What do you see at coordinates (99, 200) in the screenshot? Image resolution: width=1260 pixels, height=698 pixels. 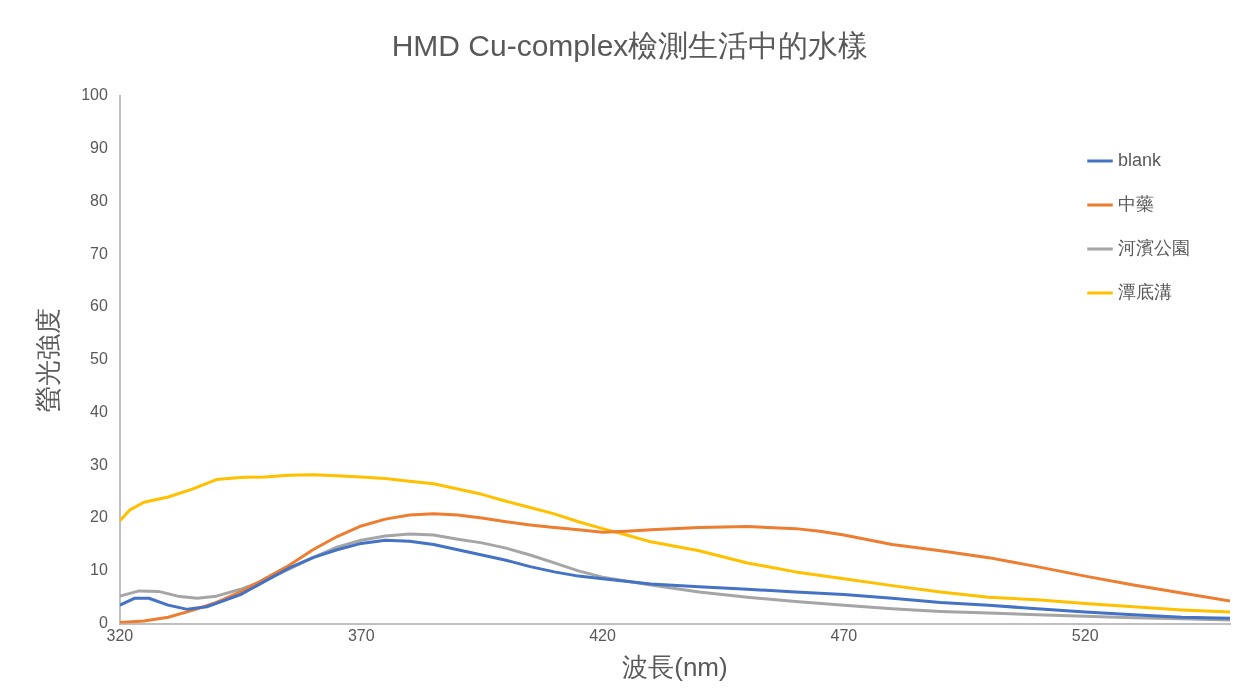 I see `y-tick-label: 80` at bounding box center [99, 200].